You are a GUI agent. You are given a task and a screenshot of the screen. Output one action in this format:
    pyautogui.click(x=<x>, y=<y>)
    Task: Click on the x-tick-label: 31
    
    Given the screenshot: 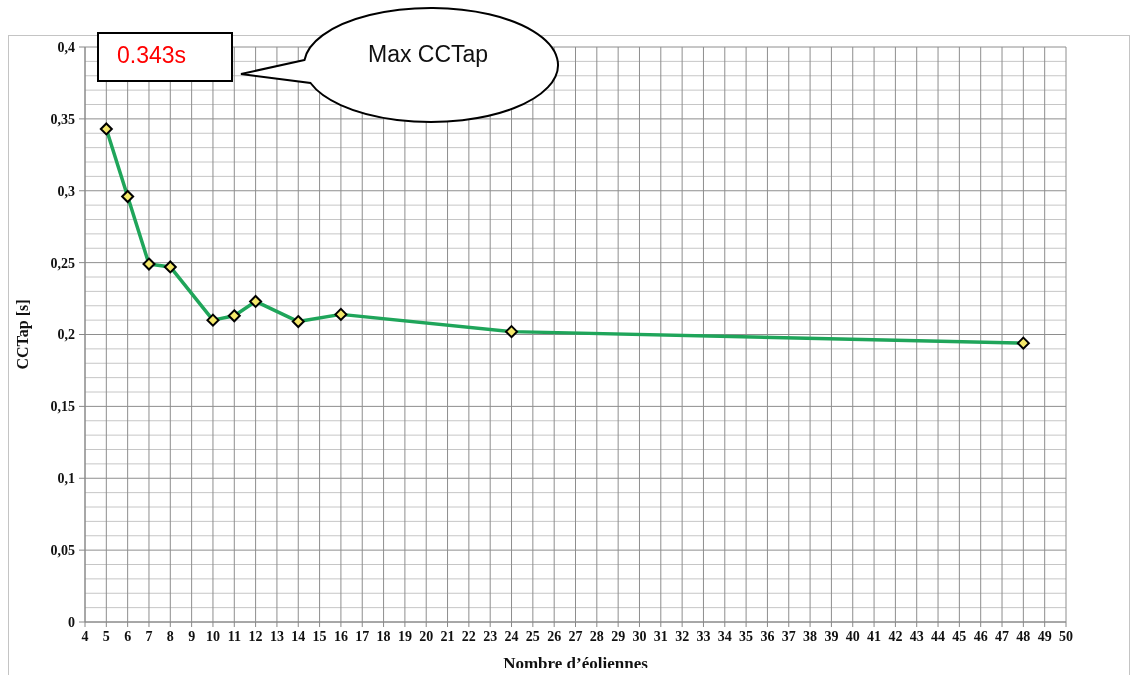 What is the action you would take?
    pyautogui.click(x=660, y=636)
    